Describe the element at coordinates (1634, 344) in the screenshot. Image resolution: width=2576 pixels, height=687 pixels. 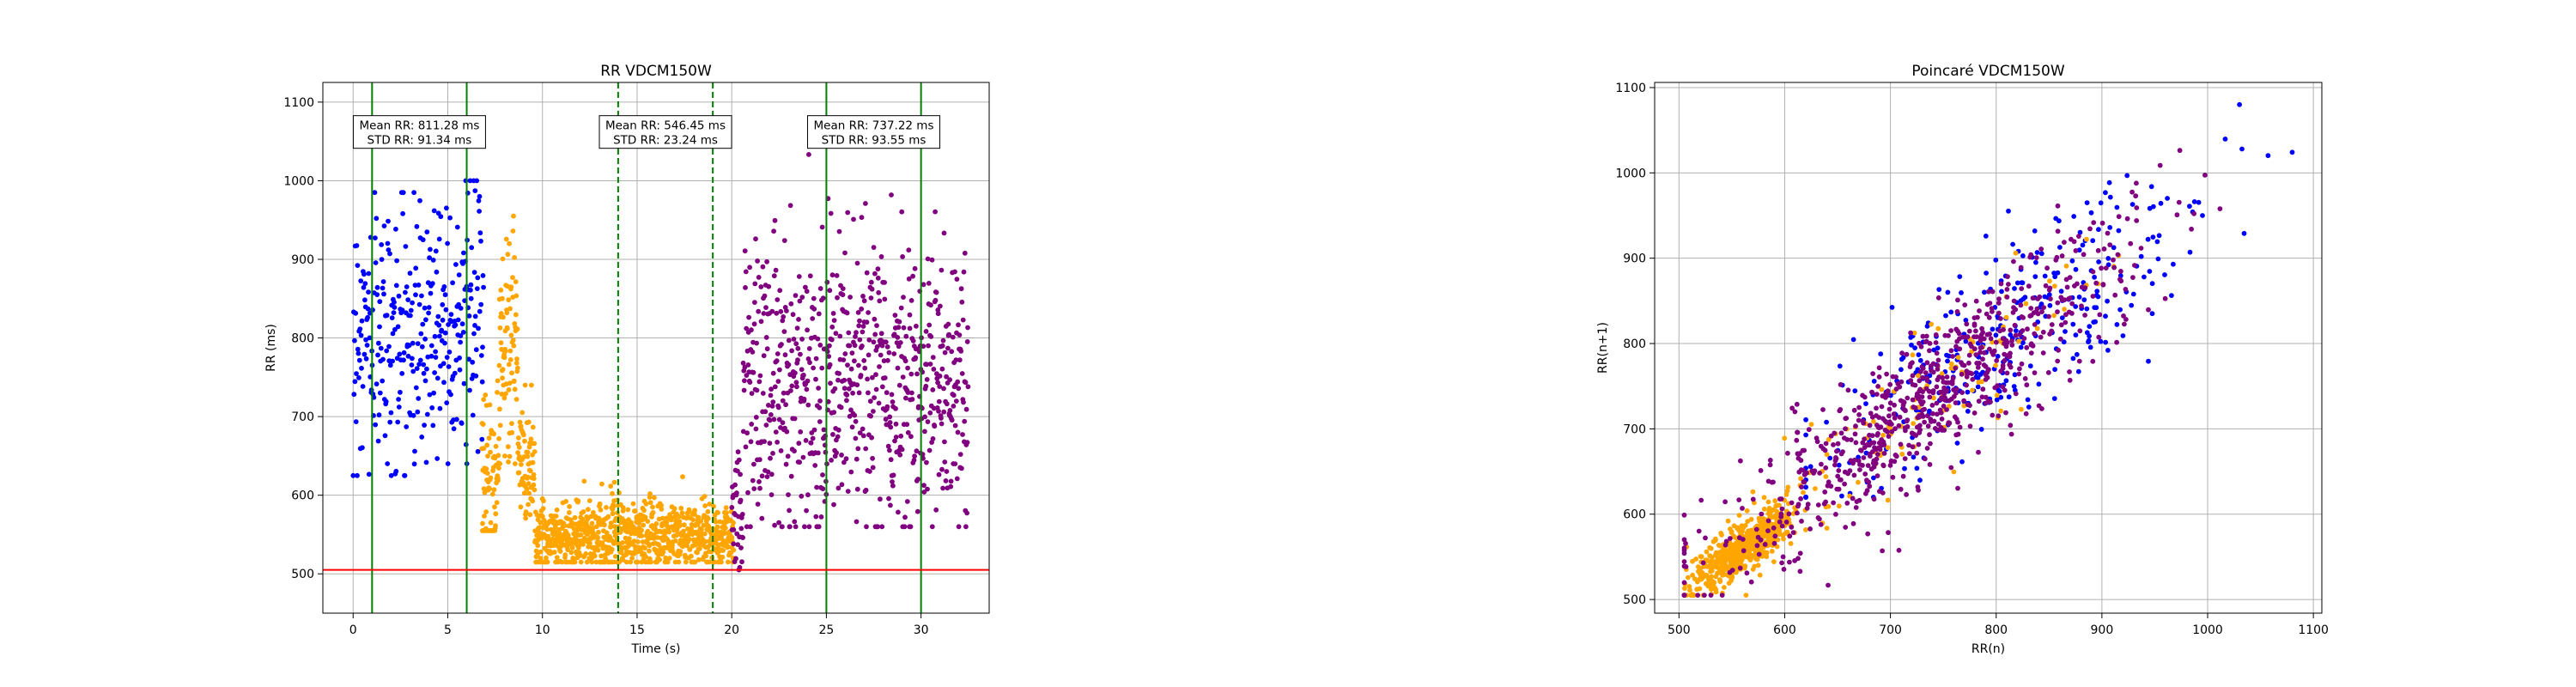
I see `y-tick-label: 800` at that location.